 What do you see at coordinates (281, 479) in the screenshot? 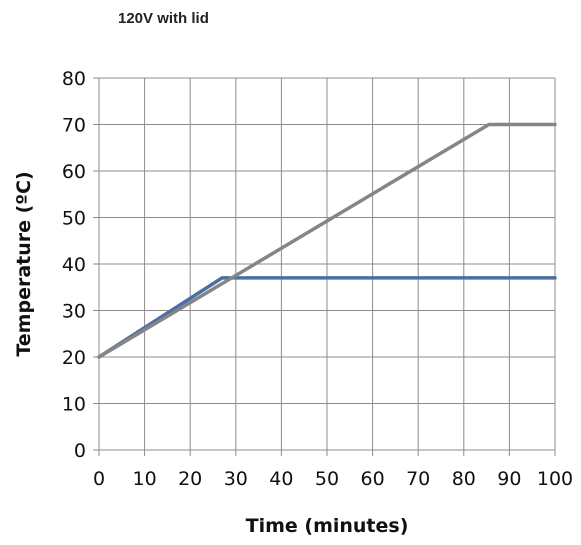
I see `x-tick-label: 40` at bounding box center [281, 479].